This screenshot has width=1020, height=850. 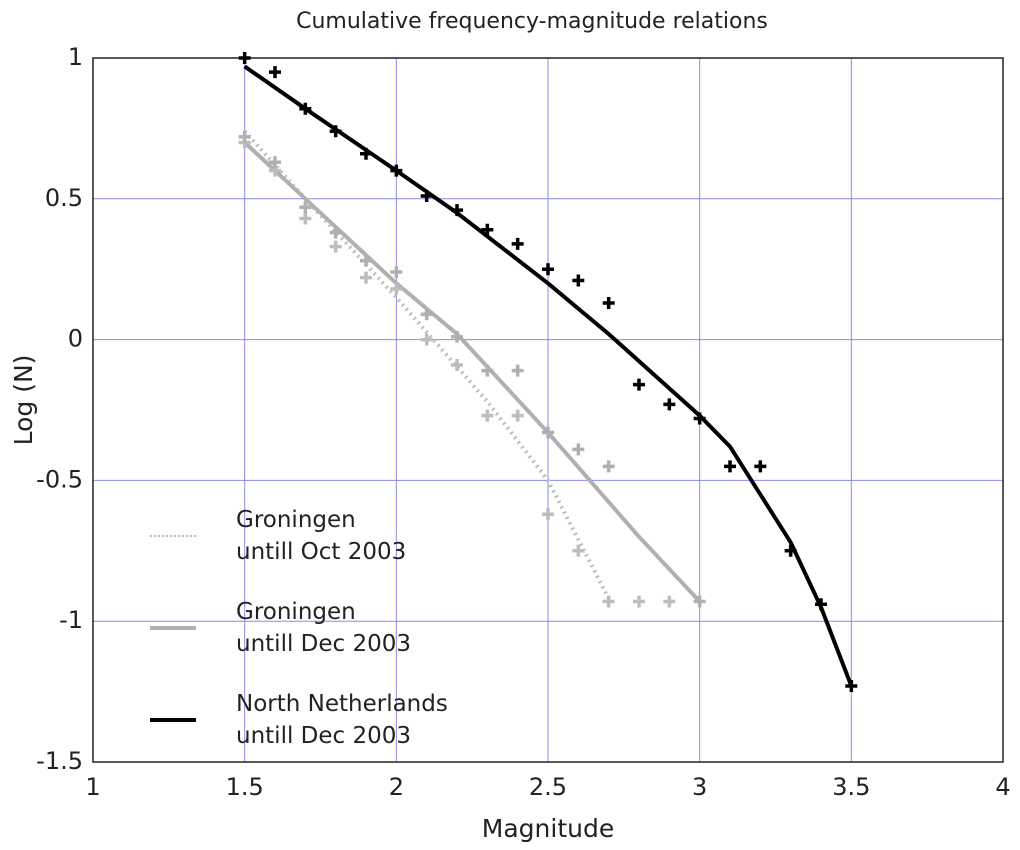 What do you see at coordinates (324, 628) in the screenshot?
I see `legend-label: Groningen untill Dec 2003` at bounding box center [324, 628].